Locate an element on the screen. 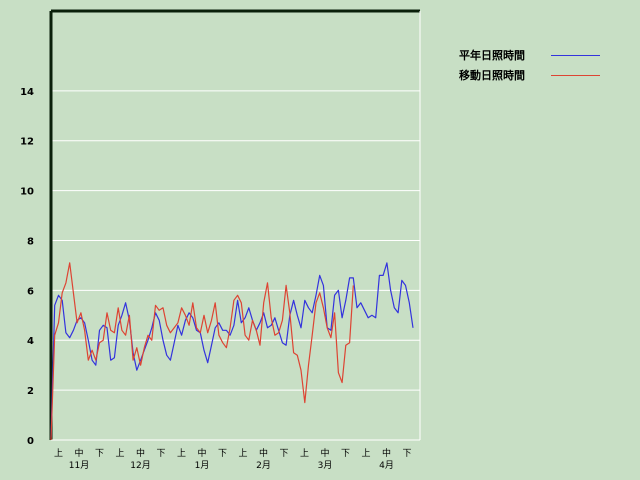  y-tick-label-6: 12 is located at coordinates (27, 142).